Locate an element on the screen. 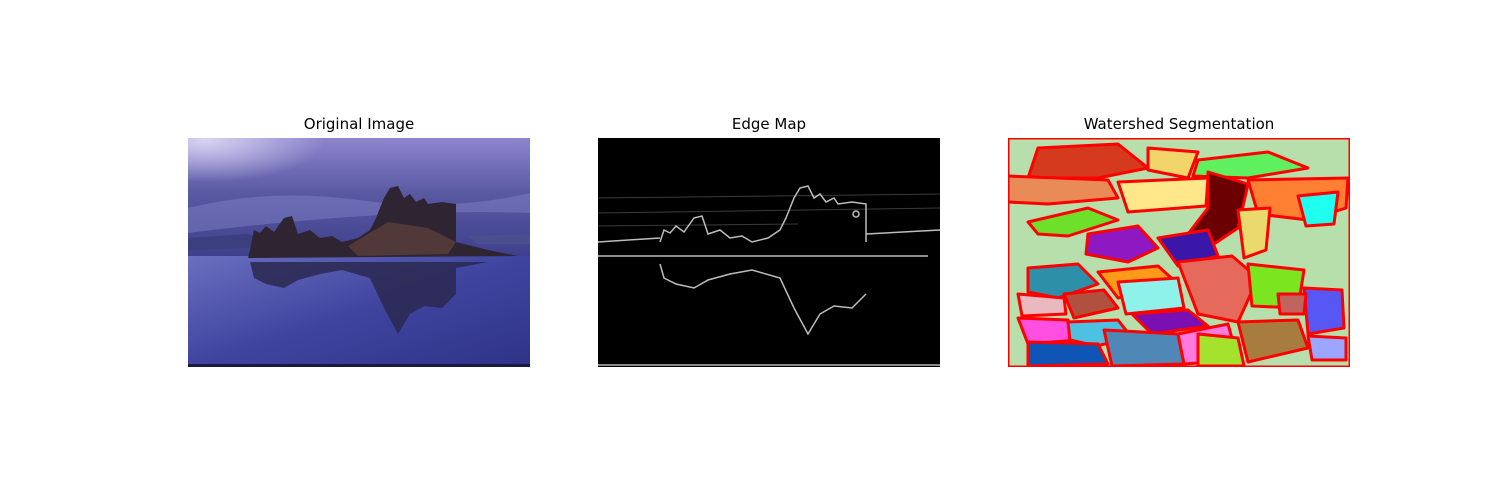 Image resolution: width=1500 pixels, height=500 pixels. panel-title-original: Original Image is located at coordinates (359, 124).